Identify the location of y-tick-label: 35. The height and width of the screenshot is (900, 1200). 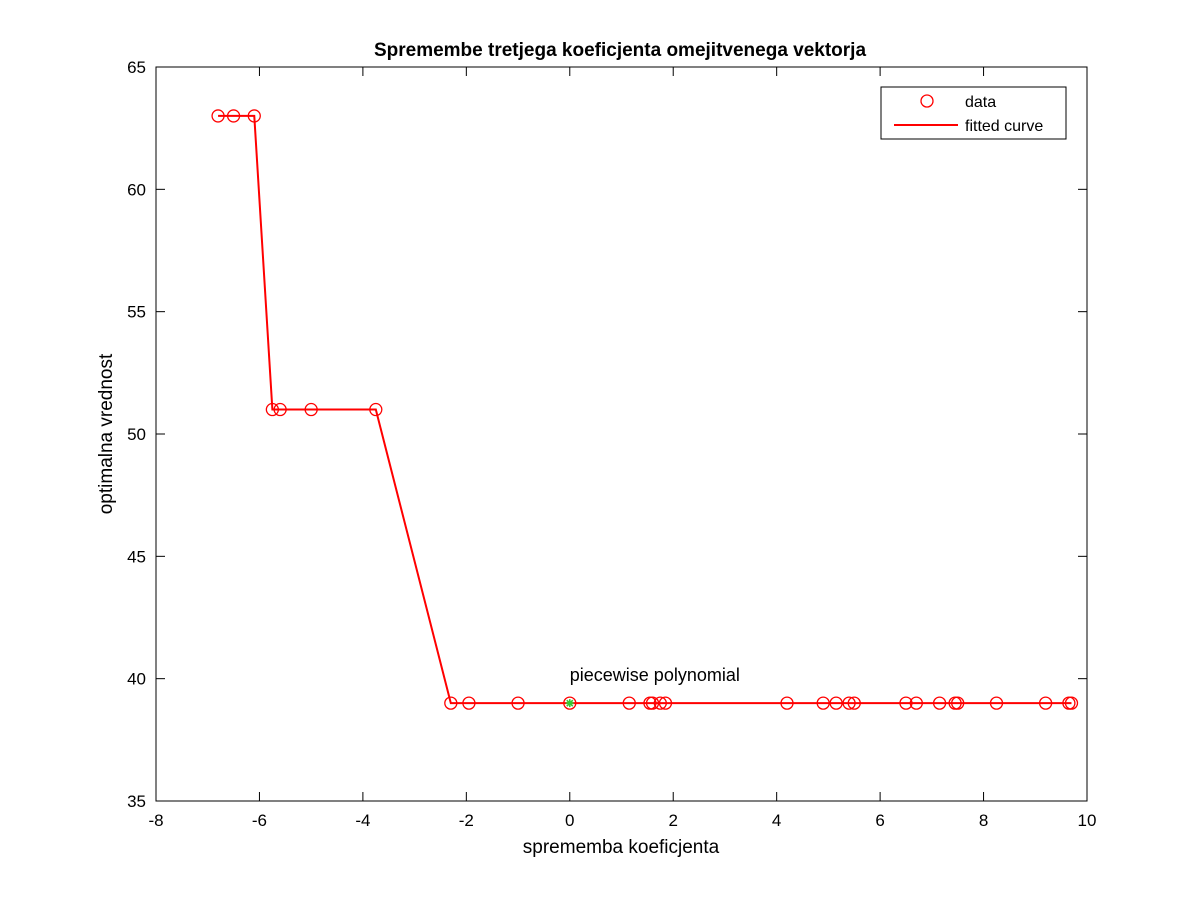
(136, 801).